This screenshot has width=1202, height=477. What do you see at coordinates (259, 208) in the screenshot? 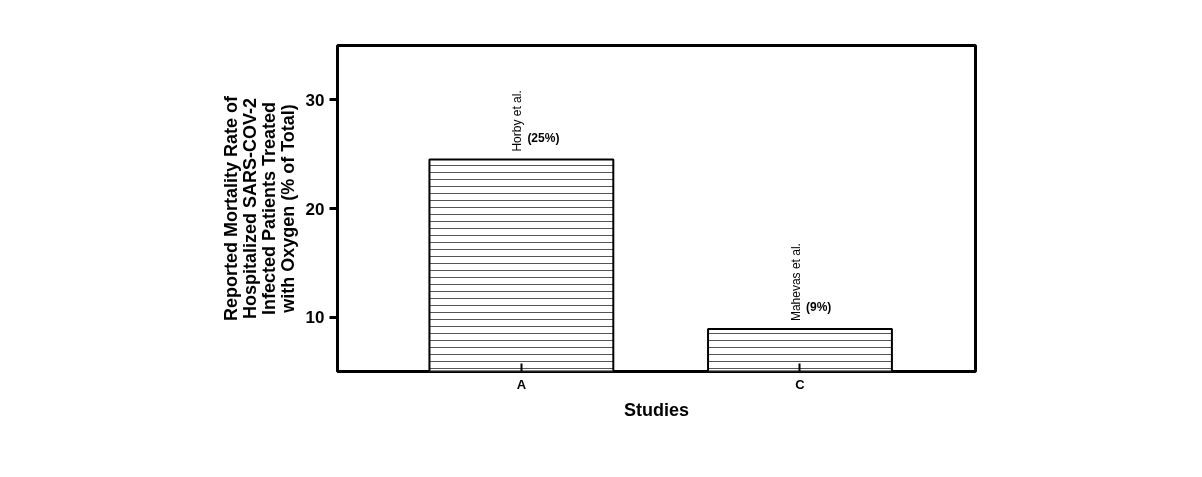
I see `y-axis-title: Reported Mortality Rate of Hospitalized SARS-COV-2 Infected Patients Treated with Oxygen (% of Total)` at bounding box center [259, 208].